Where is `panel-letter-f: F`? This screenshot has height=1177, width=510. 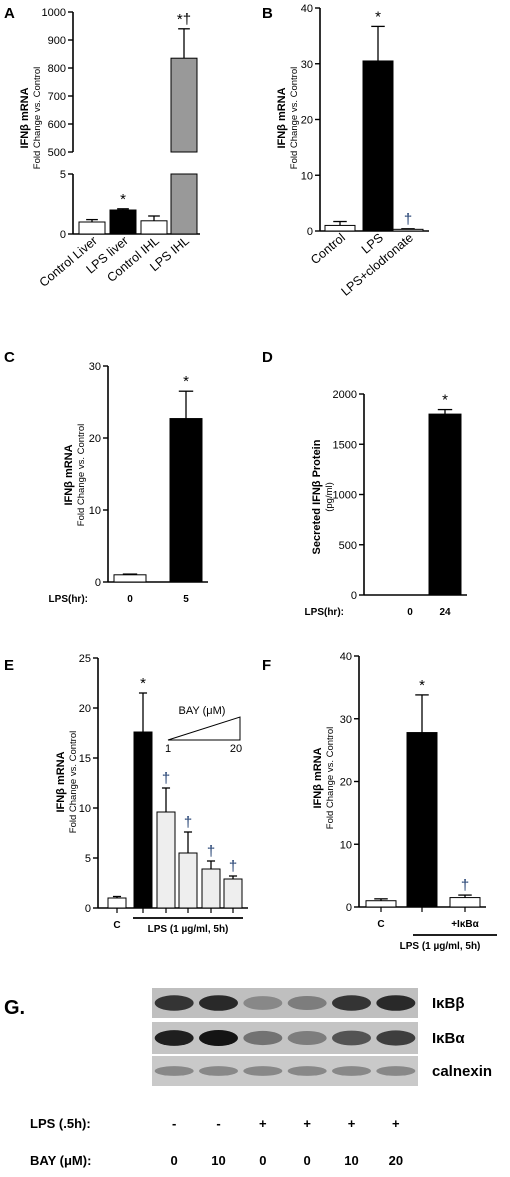
panel-letter-f: F is located at coordinates (266, 665).